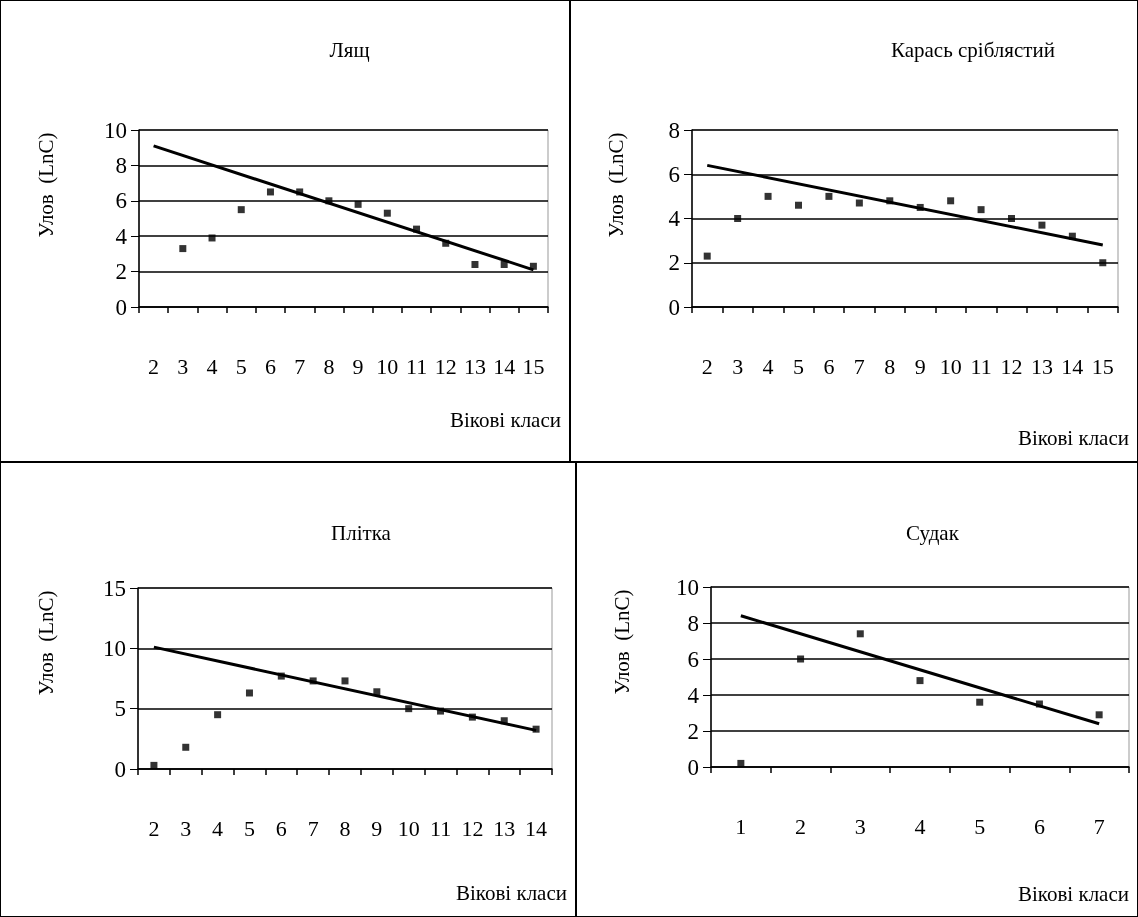  I want to click on chart-title: Карась сріблястий, so click(973, 49).